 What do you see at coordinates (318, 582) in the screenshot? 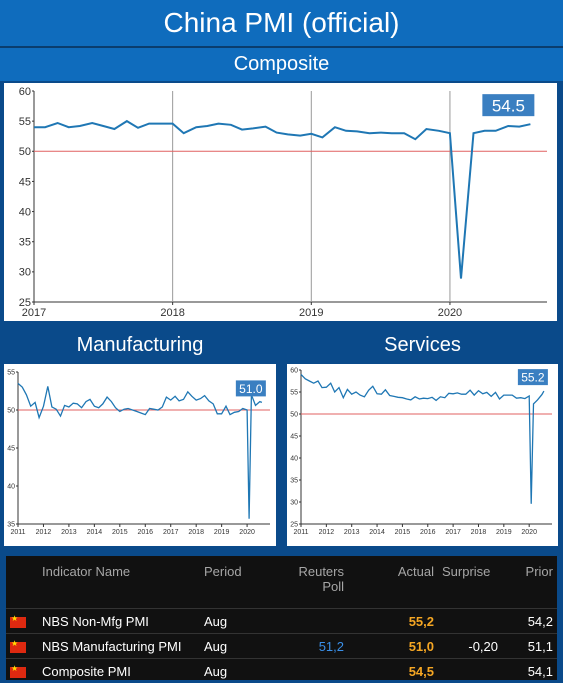
I see `reuters-poll-header: Reuters Poll` at bounding box center [318, 582].